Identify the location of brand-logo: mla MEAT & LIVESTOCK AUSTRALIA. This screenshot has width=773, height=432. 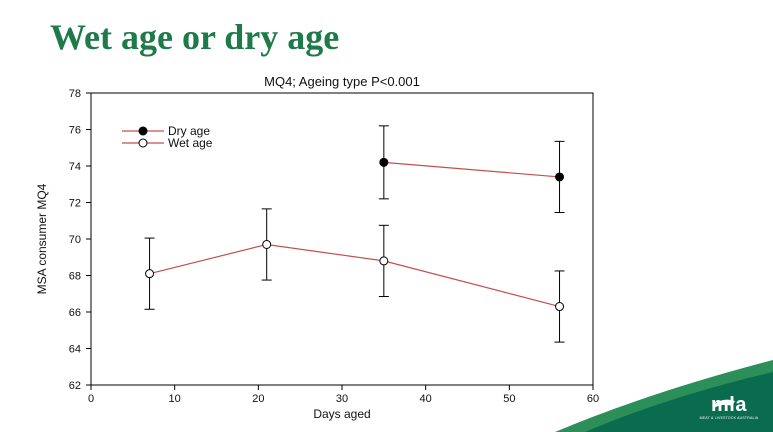
(729, 407).